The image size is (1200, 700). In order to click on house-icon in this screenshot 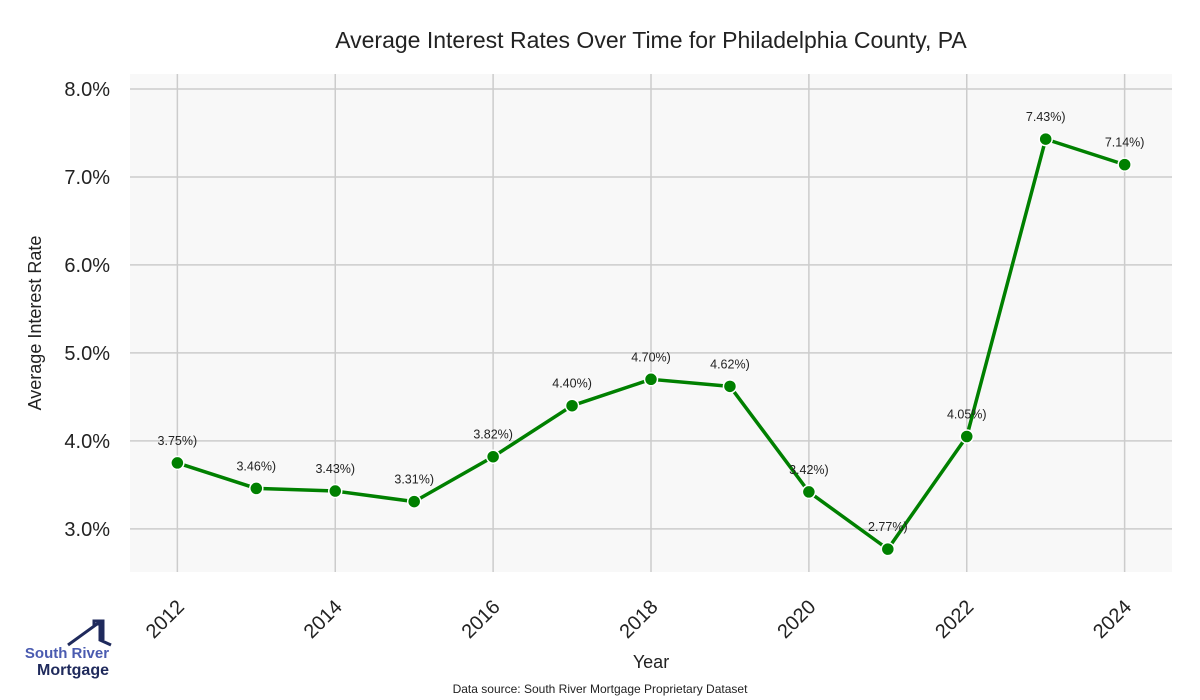, I will do `click(89, 634)`.